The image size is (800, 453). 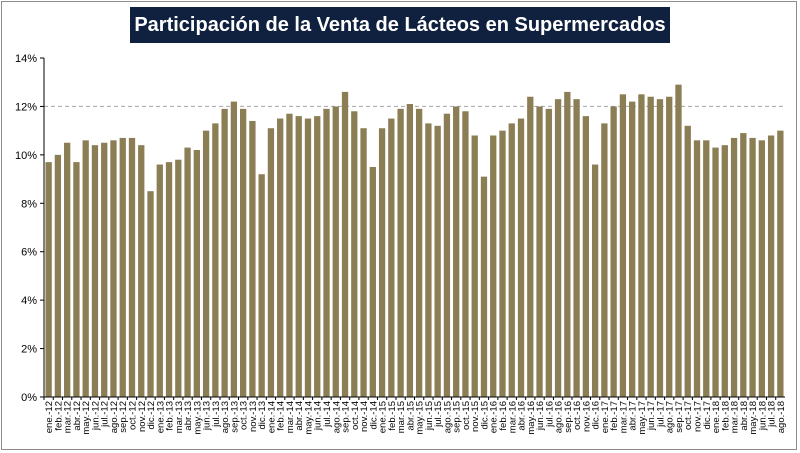 What do you see at coordinates (299, 416) in the screenshot?
I see `x-tick-label: abr.-14` at bounding box center [299, 416].